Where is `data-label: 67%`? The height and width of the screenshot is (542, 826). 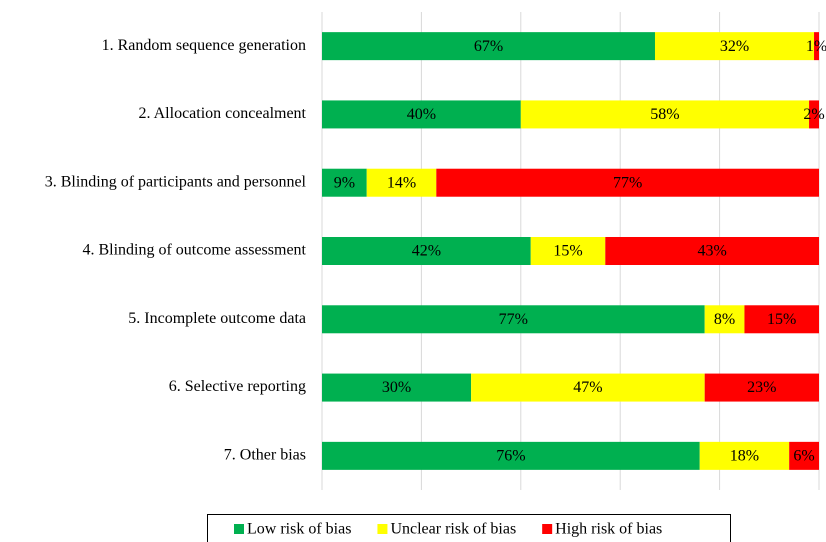
data-label: 67% is located at coordinates (488, 46).